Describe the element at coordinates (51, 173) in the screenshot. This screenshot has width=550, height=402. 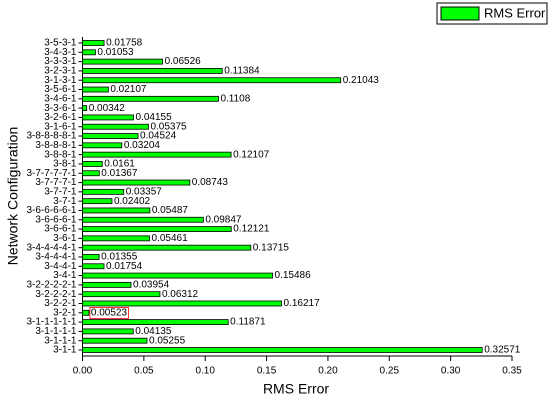
I see `y-tick-label: 3-7-7-7-7-1` at that location.